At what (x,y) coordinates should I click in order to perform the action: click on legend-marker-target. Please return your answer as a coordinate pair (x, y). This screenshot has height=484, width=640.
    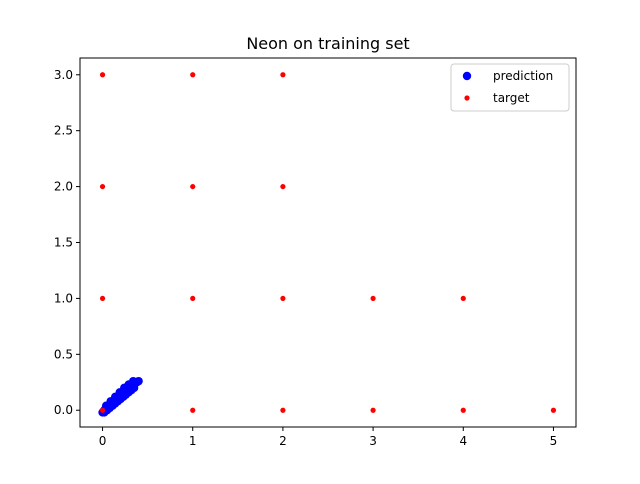
    Looking at the image, I should click on (467, 98).